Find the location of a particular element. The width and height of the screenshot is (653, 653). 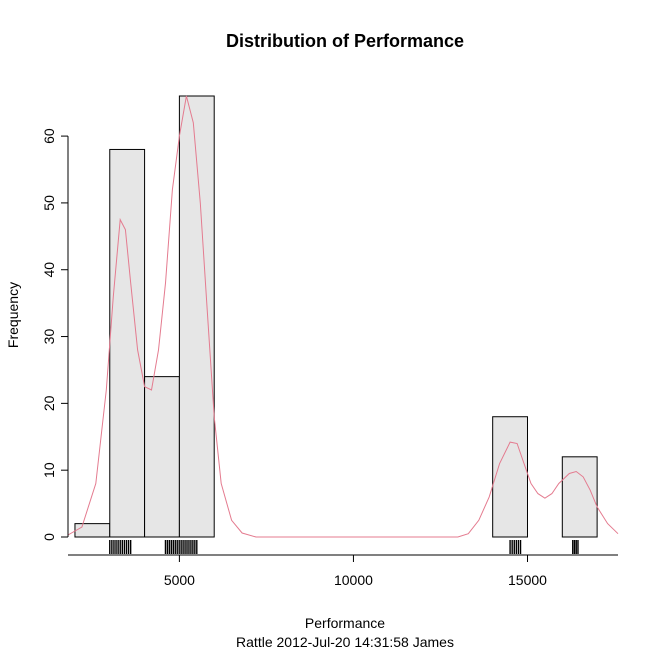

x-tick-label: 15000 is located at coordinates (527, 580).